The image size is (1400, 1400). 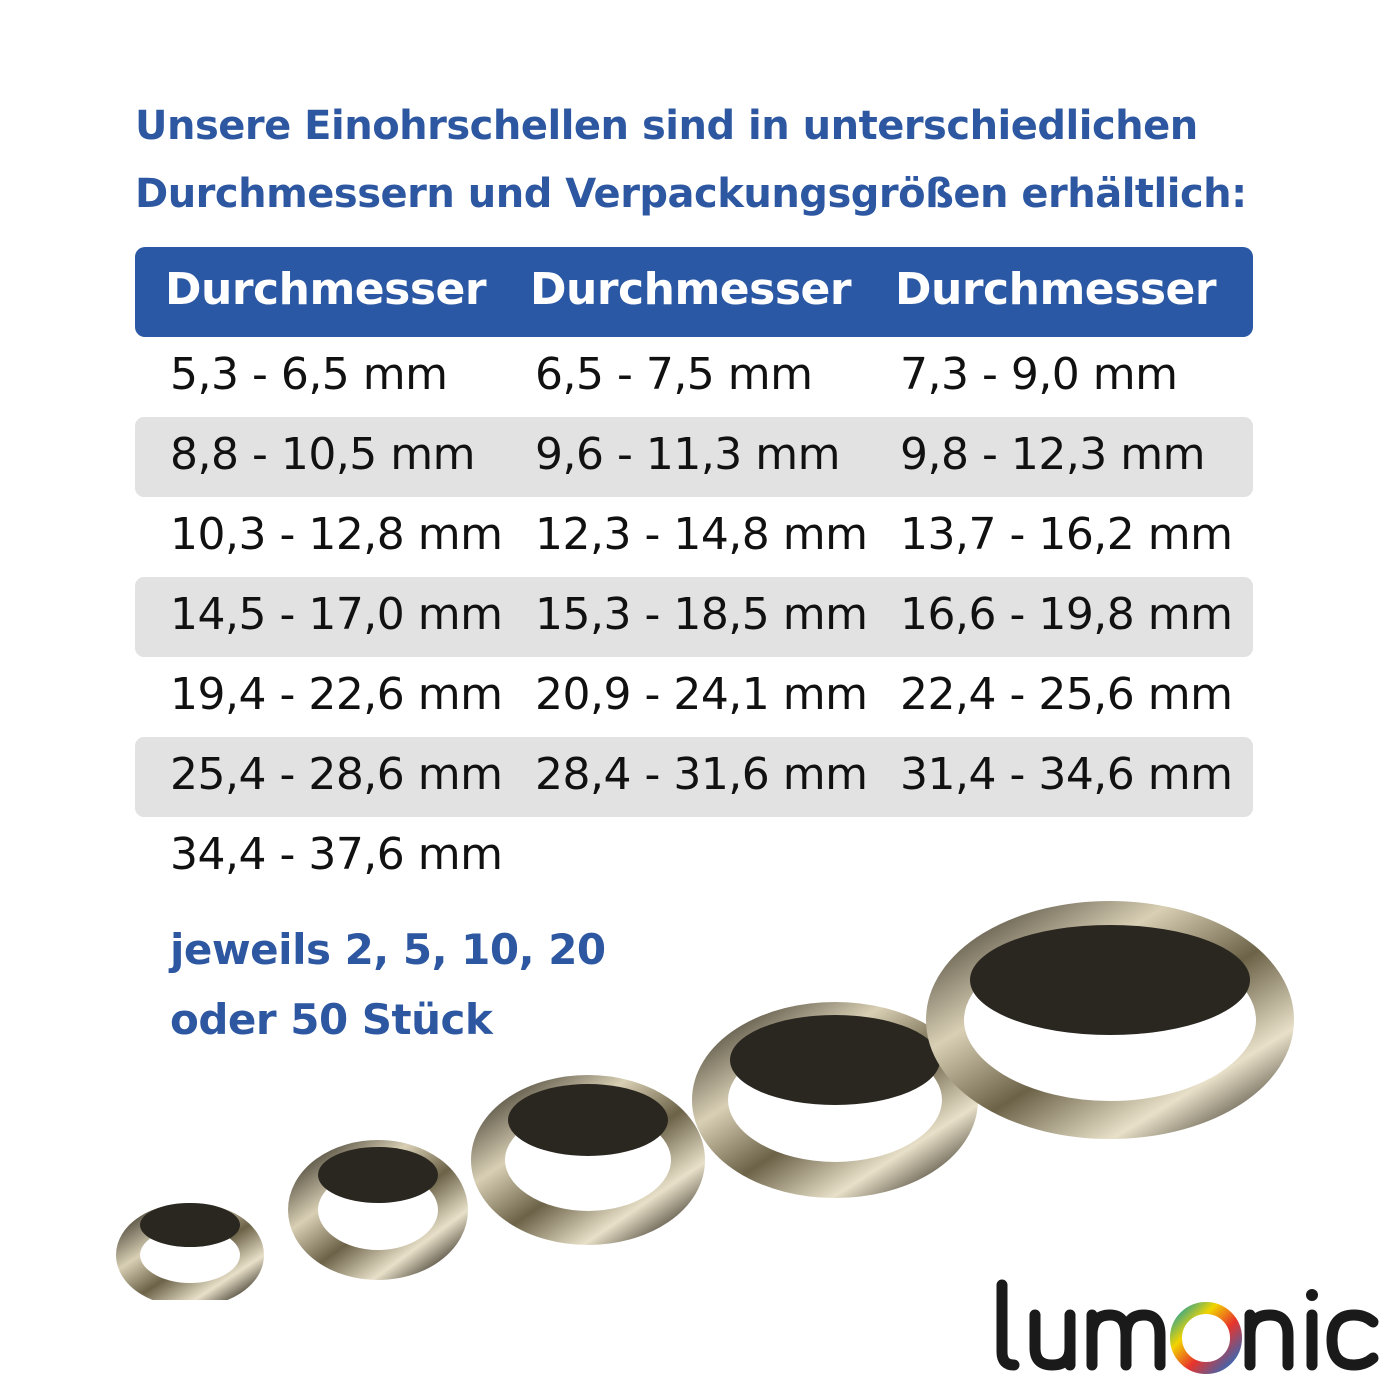 I want to click on diameter-cell: 5,3 - 6,5 mm, so click(x=309, y=374).